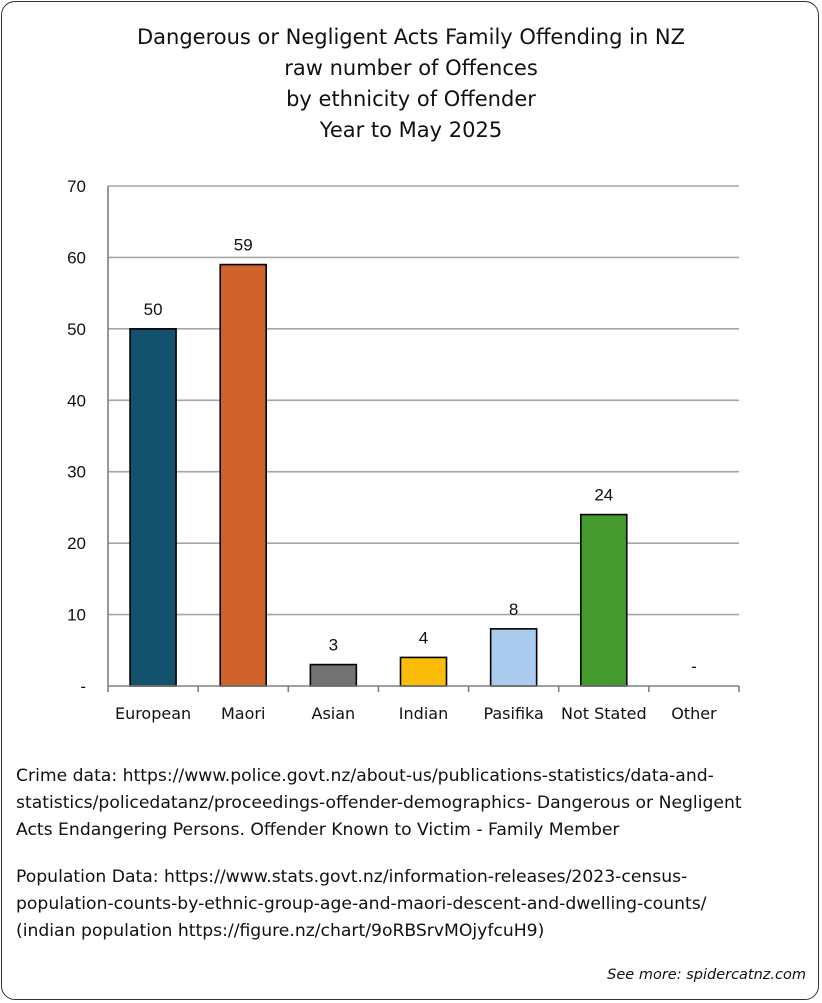 This screenshot has height=1003, width=822. I want to click on x-tick-label: Other, so click(694, 713).